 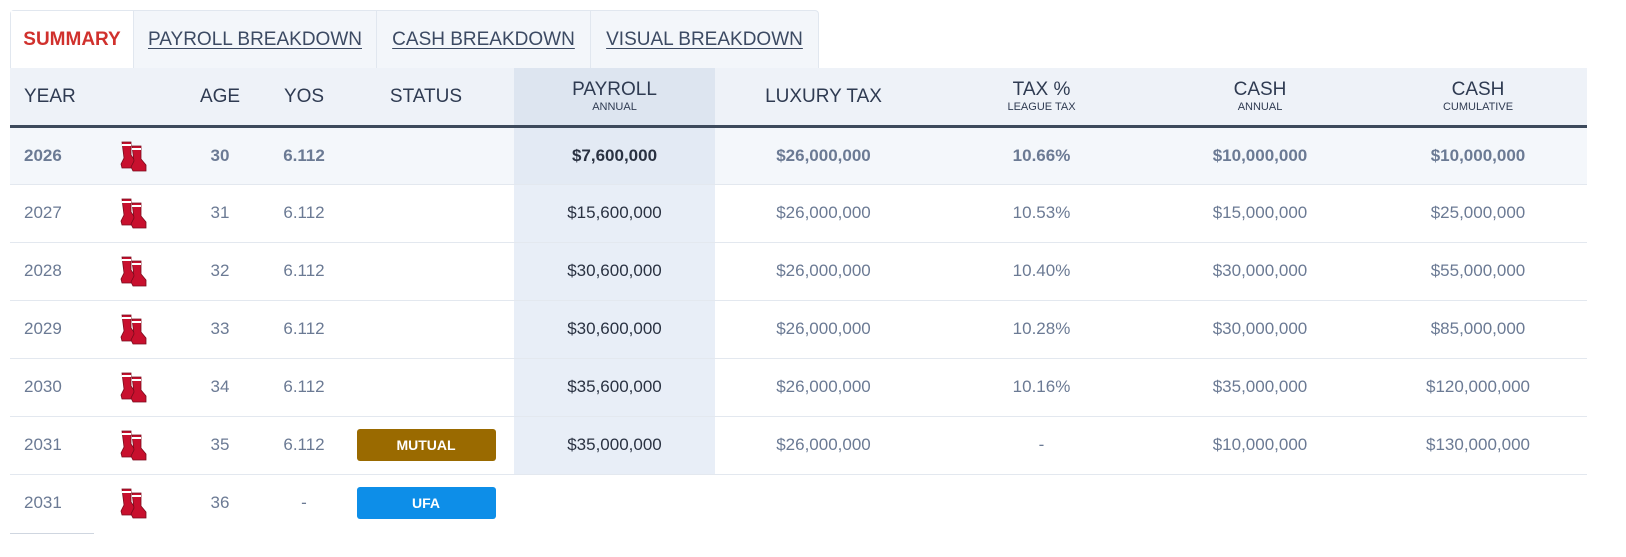 I want to click on cash-cum-header-label: CASH, so click(x=1478, y=89).